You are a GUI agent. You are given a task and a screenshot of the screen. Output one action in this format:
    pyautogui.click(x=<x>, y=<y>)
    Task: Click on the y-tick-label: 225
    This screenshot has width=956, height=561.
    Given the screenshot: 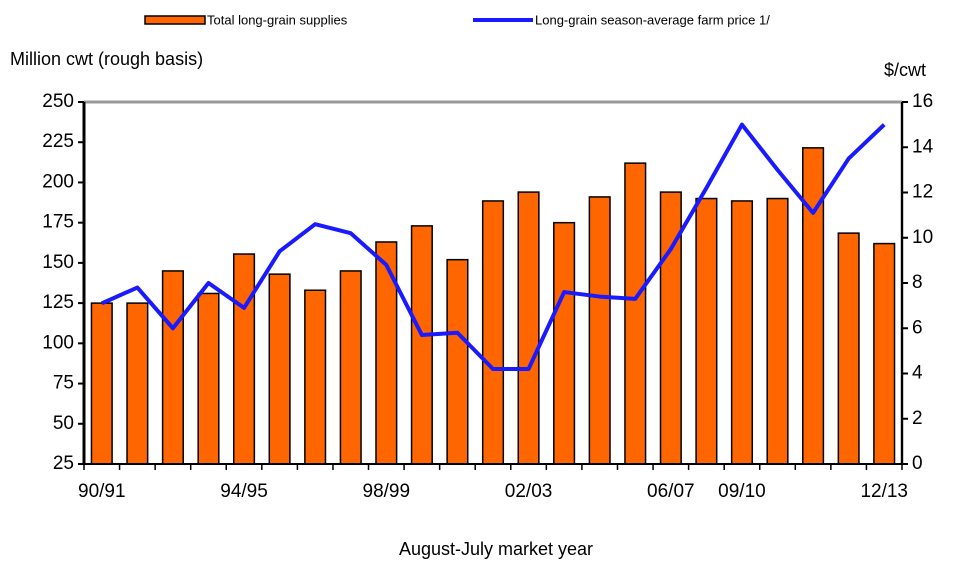 What is the action you would take?
    pyautogui.click(x=58, y=141)
    